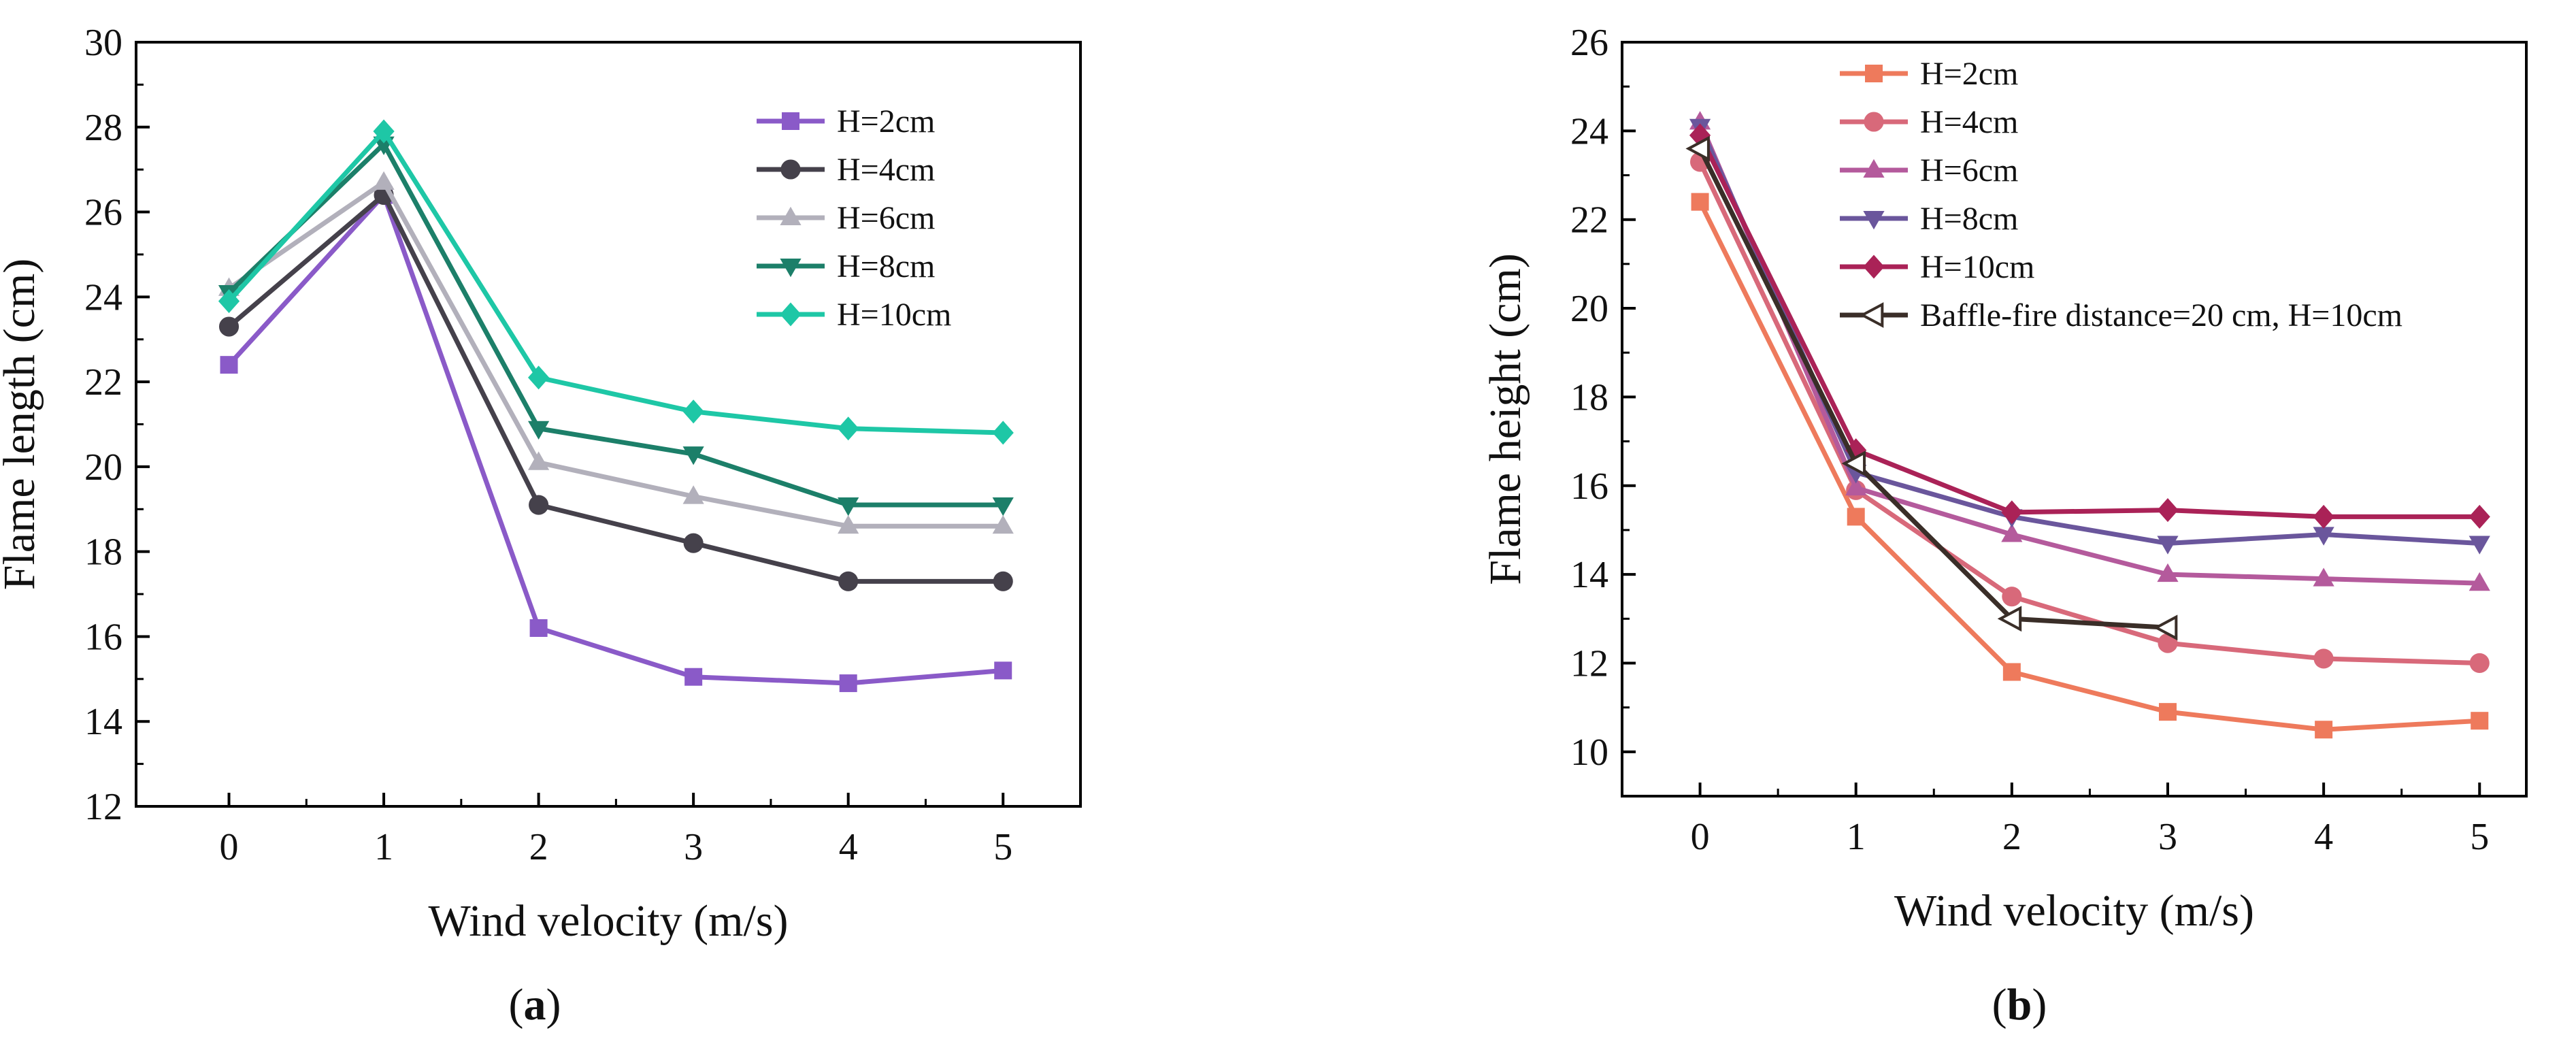  I want to click on panel-caption-a: (a), so click(535, 1005).